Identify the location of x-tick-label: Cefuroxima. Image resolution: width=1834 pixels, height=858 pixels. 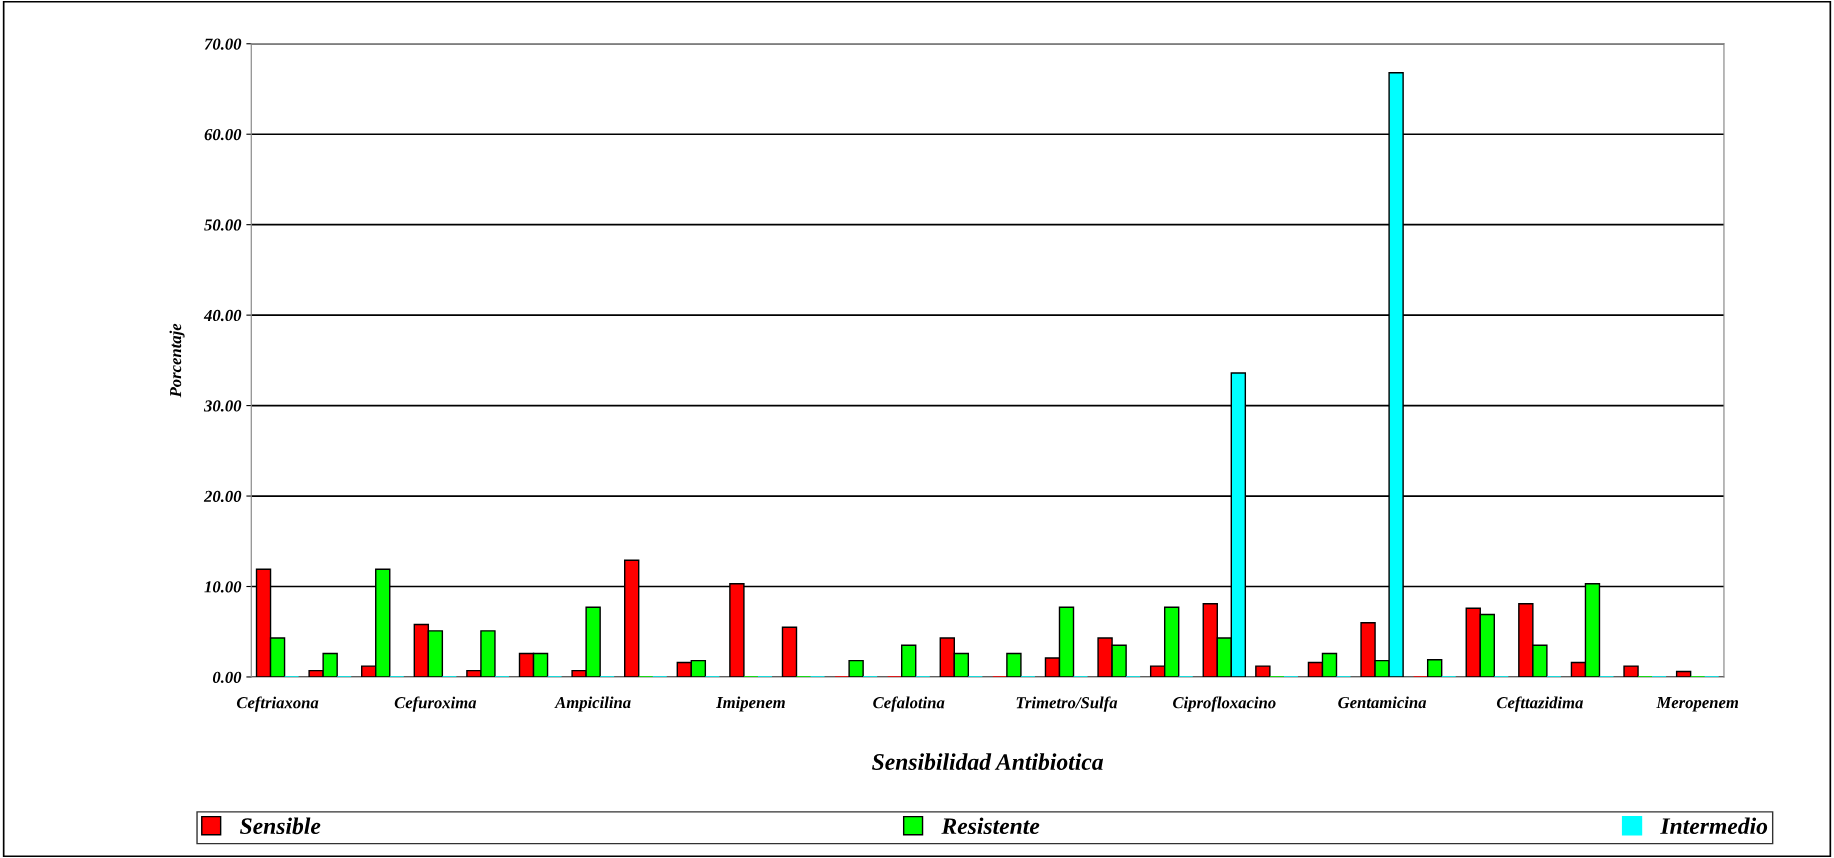
(435, 704).